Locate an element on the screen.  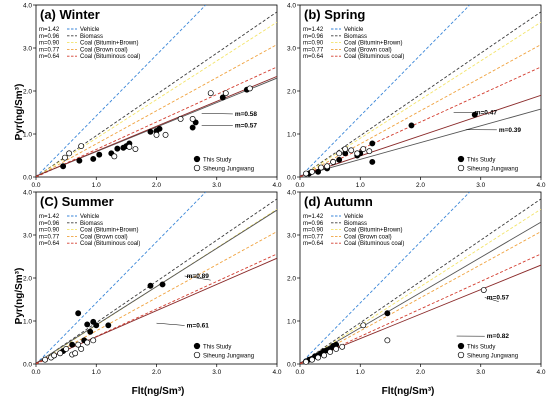
panel-title: (a) Winter is located at coordinates (70, 14).